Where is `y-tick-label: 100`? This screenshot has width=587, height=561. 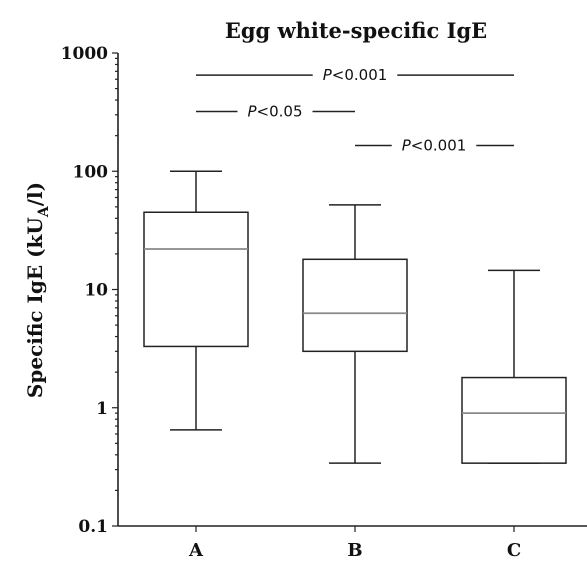
y-tick-label: 100 is located at coordinates (91, 172).